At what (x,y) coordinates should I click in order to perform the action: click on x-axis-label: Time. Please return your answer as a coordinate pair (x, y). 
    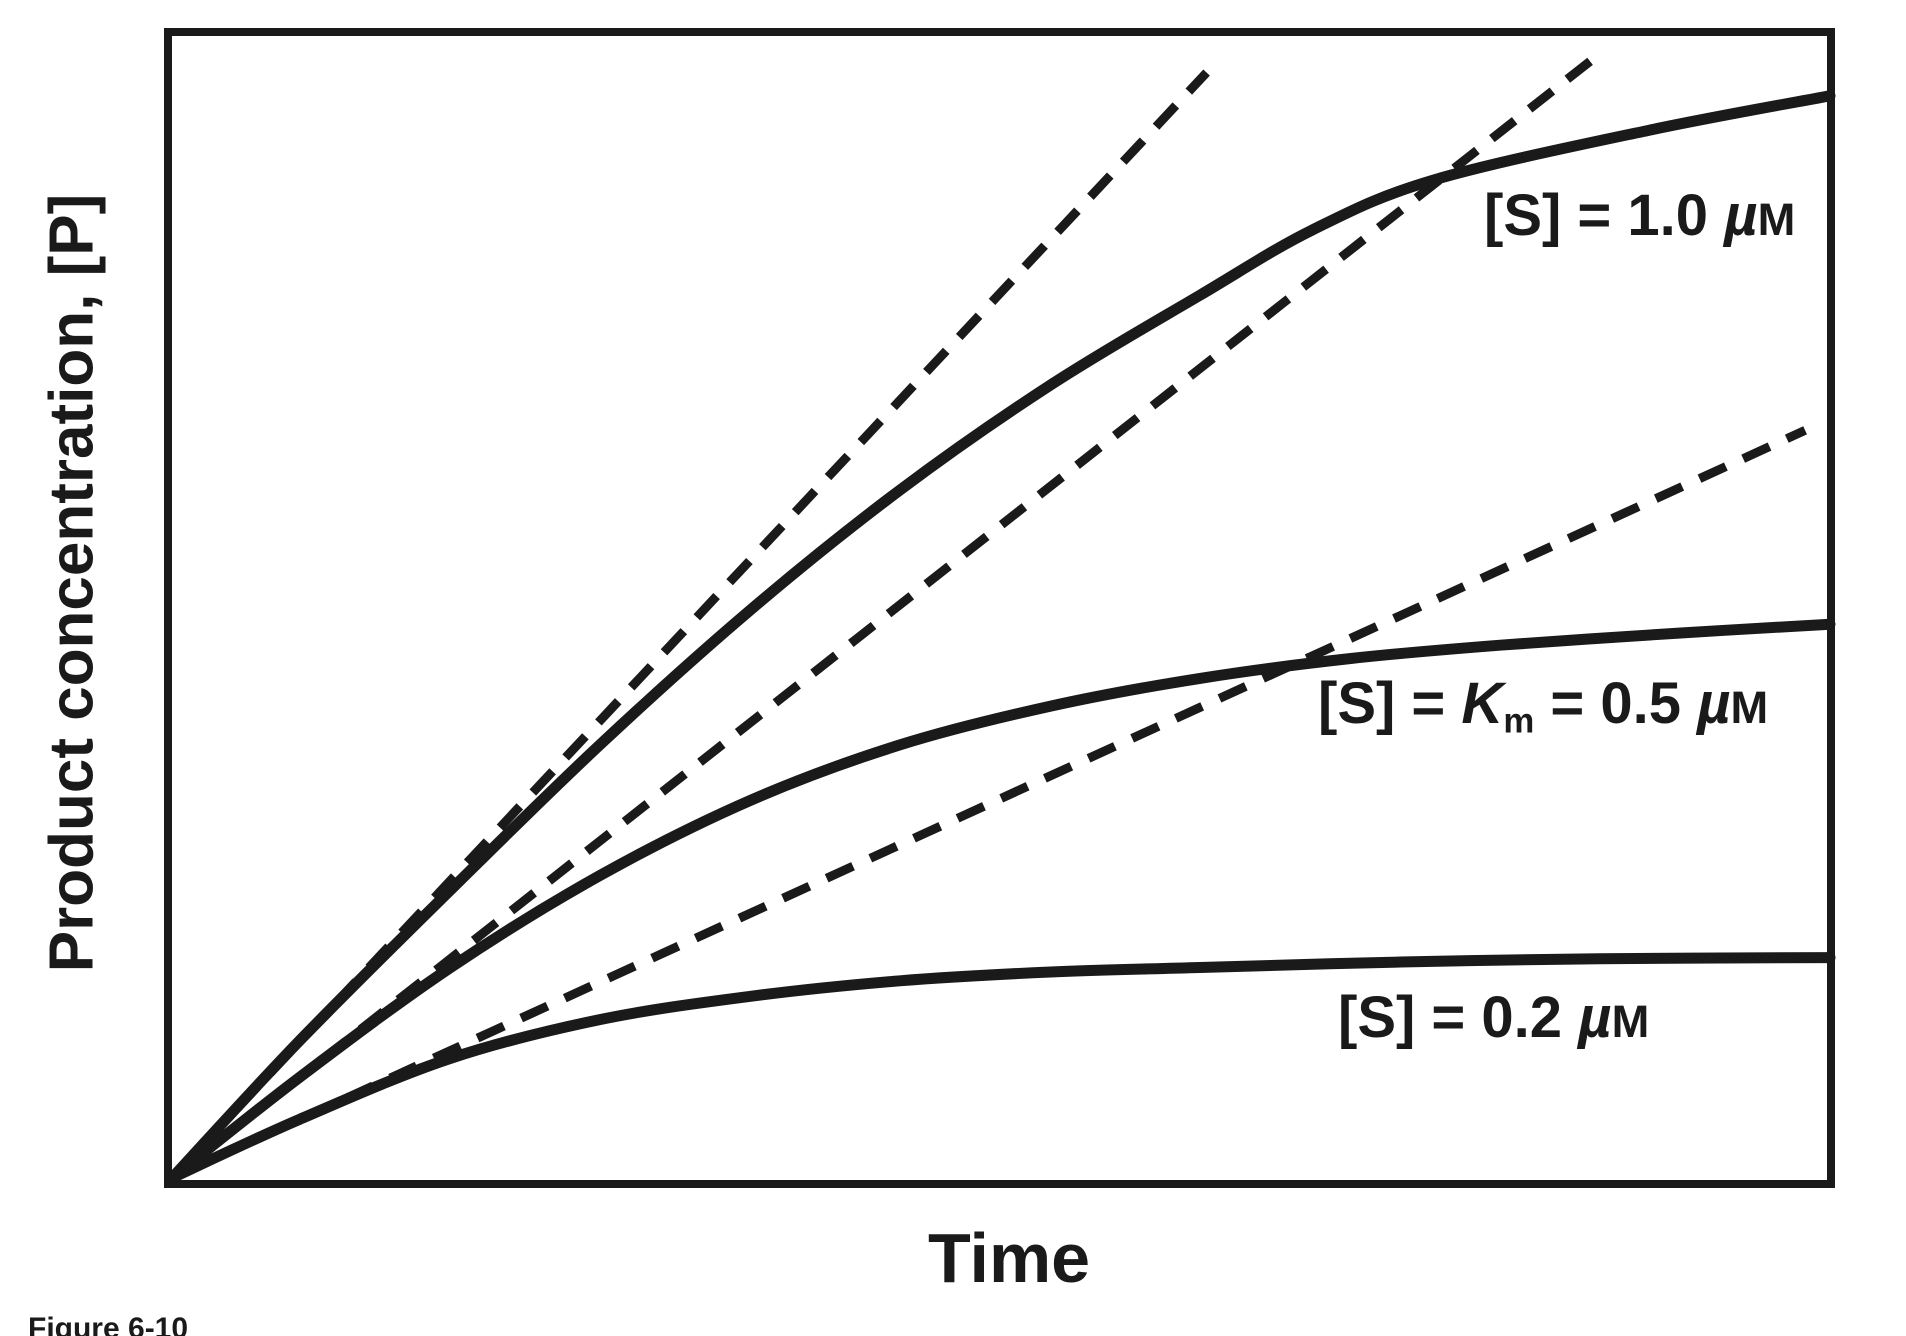
    Looking at the image, I should click on (1009, 1258).